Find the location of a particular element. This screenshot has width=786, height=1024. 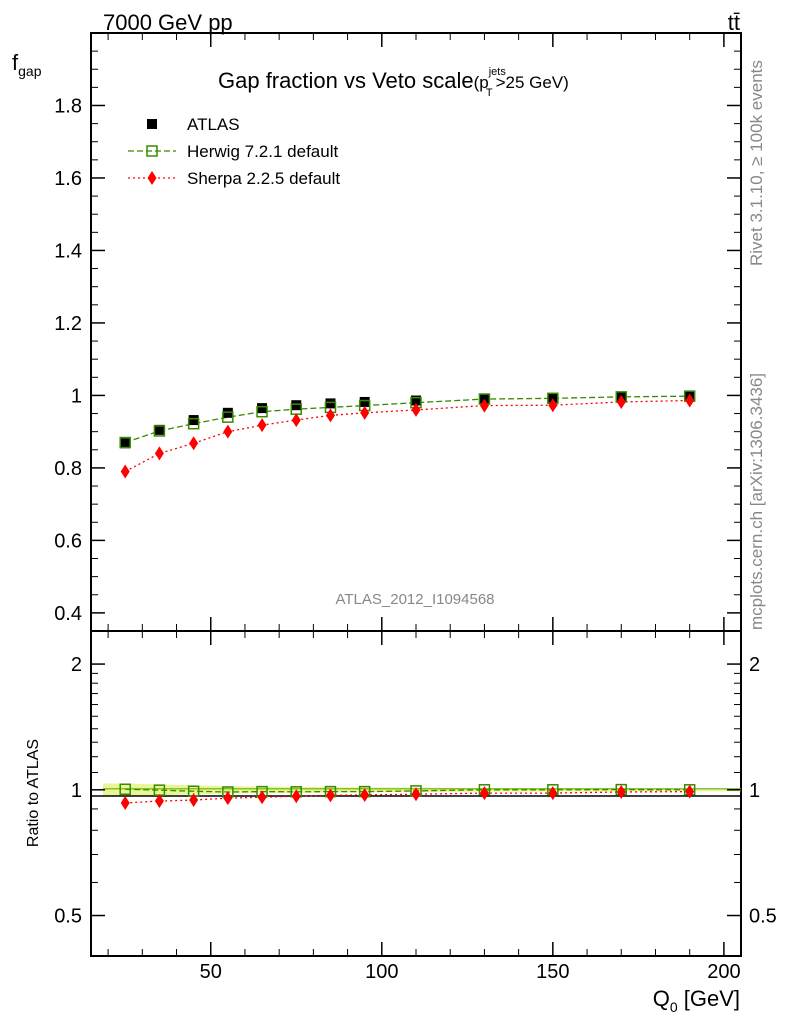

ratio-ylabel: Ratio to ATLAS is located at coordinates (33, 793).